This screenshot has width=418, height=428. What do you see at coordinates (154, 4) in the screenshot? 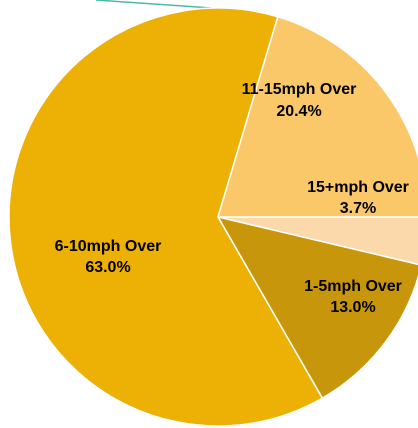
I see `leader-line` at bounding box center [154, 4].